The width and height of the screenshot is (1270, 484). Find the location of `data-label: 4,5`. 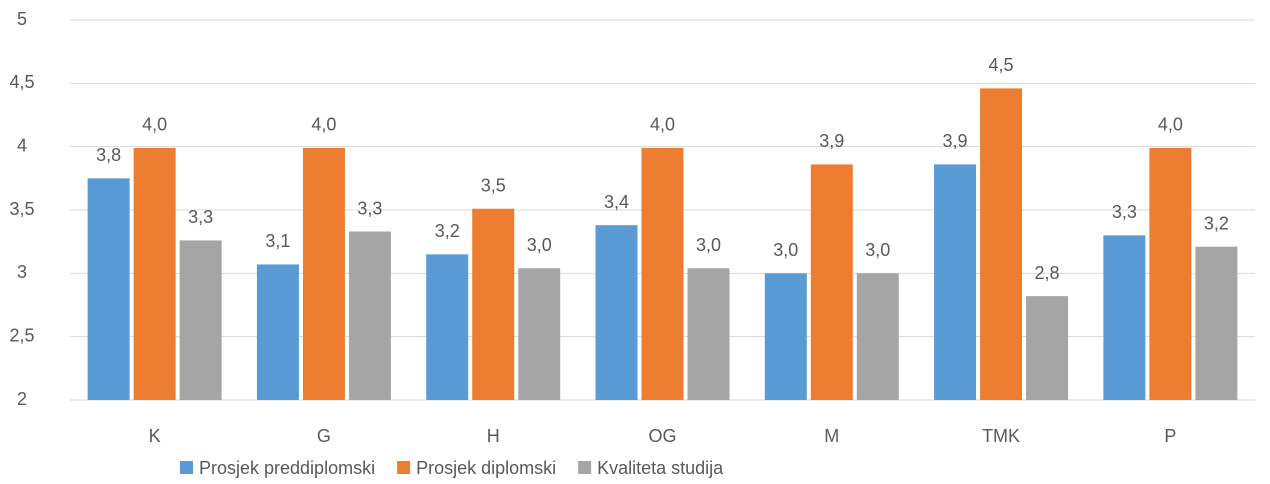

data-label: 4,5 is located at coordinates (1001, 65).